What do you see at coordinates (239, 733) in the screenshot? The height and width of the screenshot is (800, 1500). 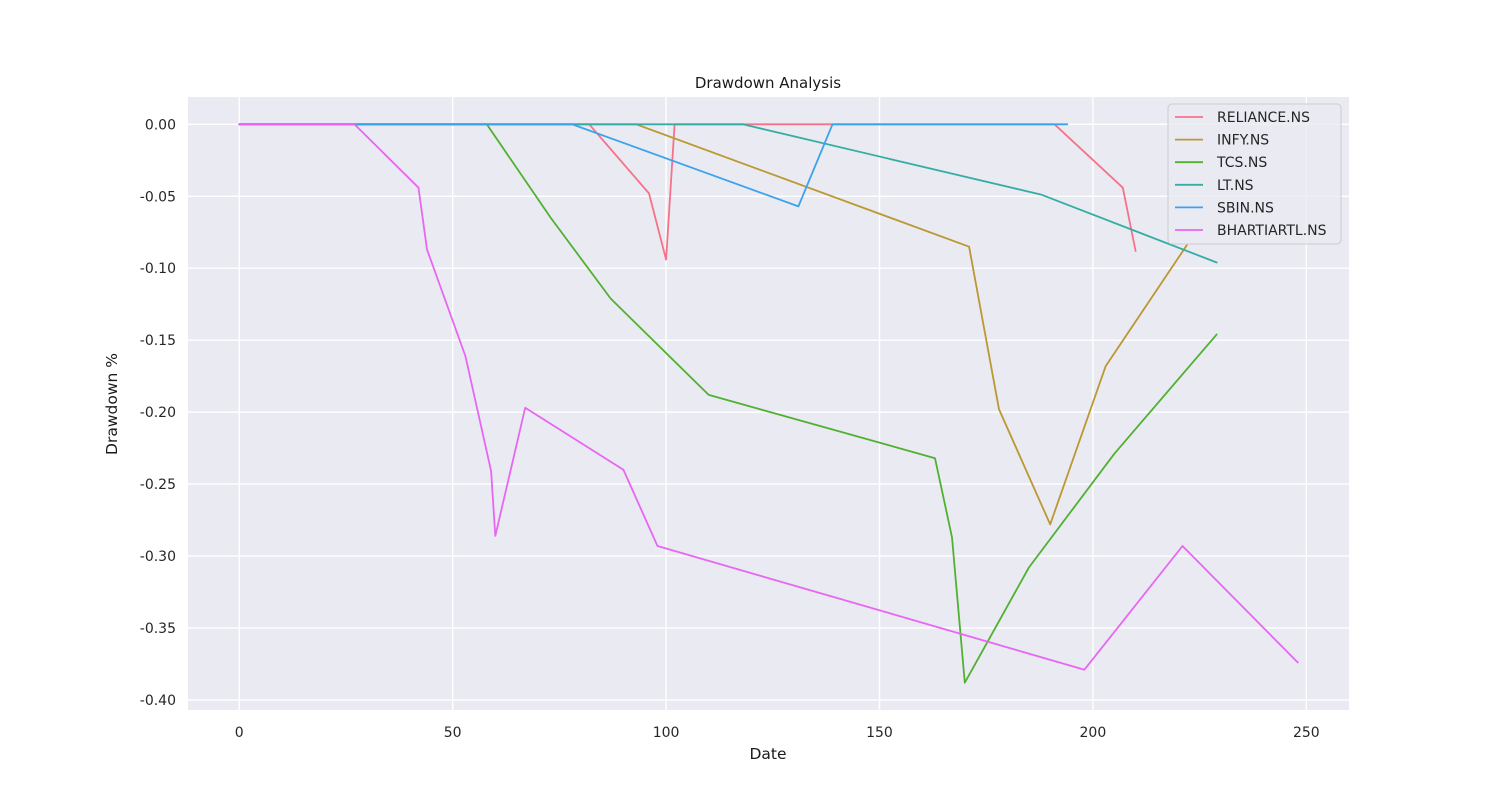 I see `x-tick-label: 0` at bounding box center [239, 733].